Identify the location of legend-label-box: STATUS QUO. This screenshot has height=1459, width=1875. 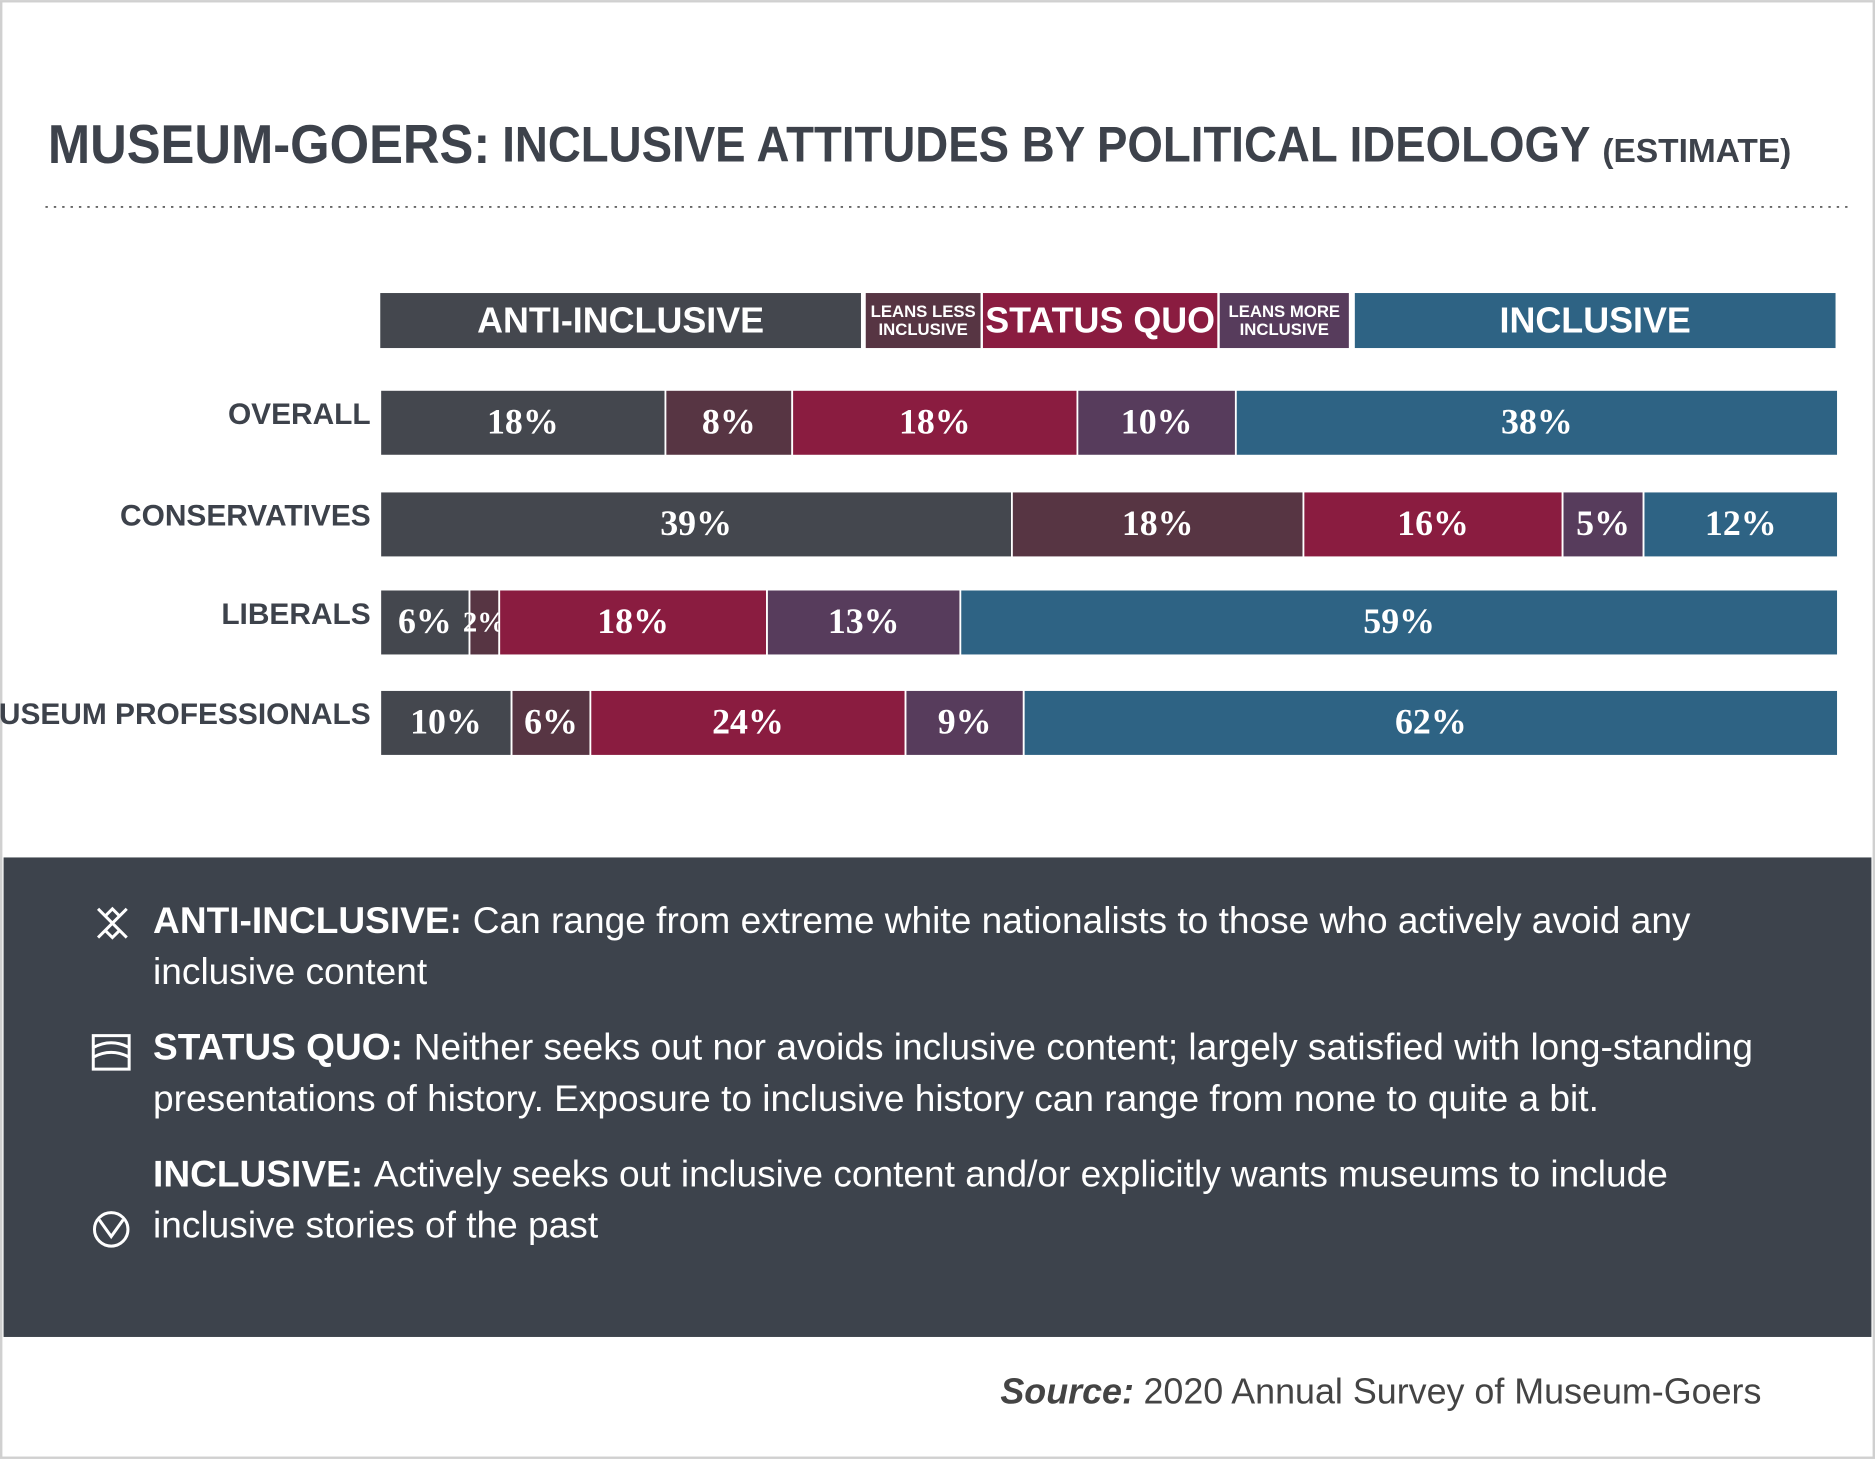
(1100, 320).